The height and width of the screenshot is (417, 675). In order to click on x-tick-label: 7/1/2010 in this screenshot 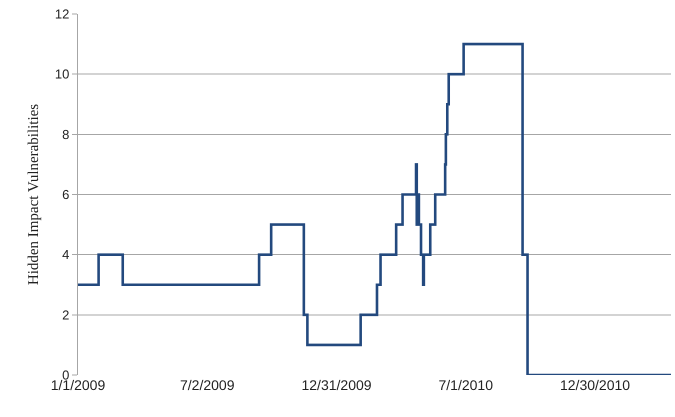, I will do `click(466, 385)`.